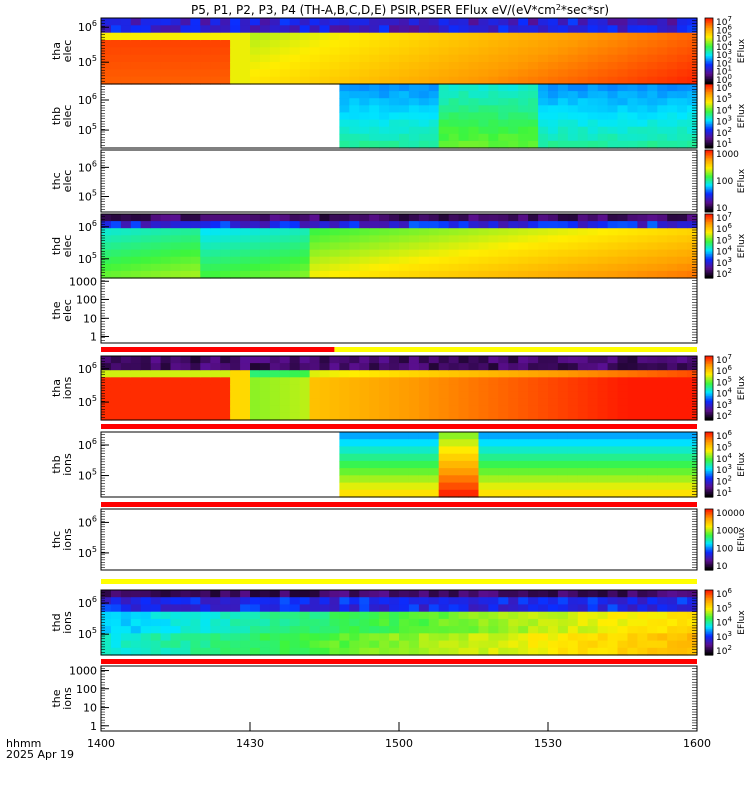 The width and height of the screenshot is (750, 800). I want to click on probe-label: the, so click(56, 310).